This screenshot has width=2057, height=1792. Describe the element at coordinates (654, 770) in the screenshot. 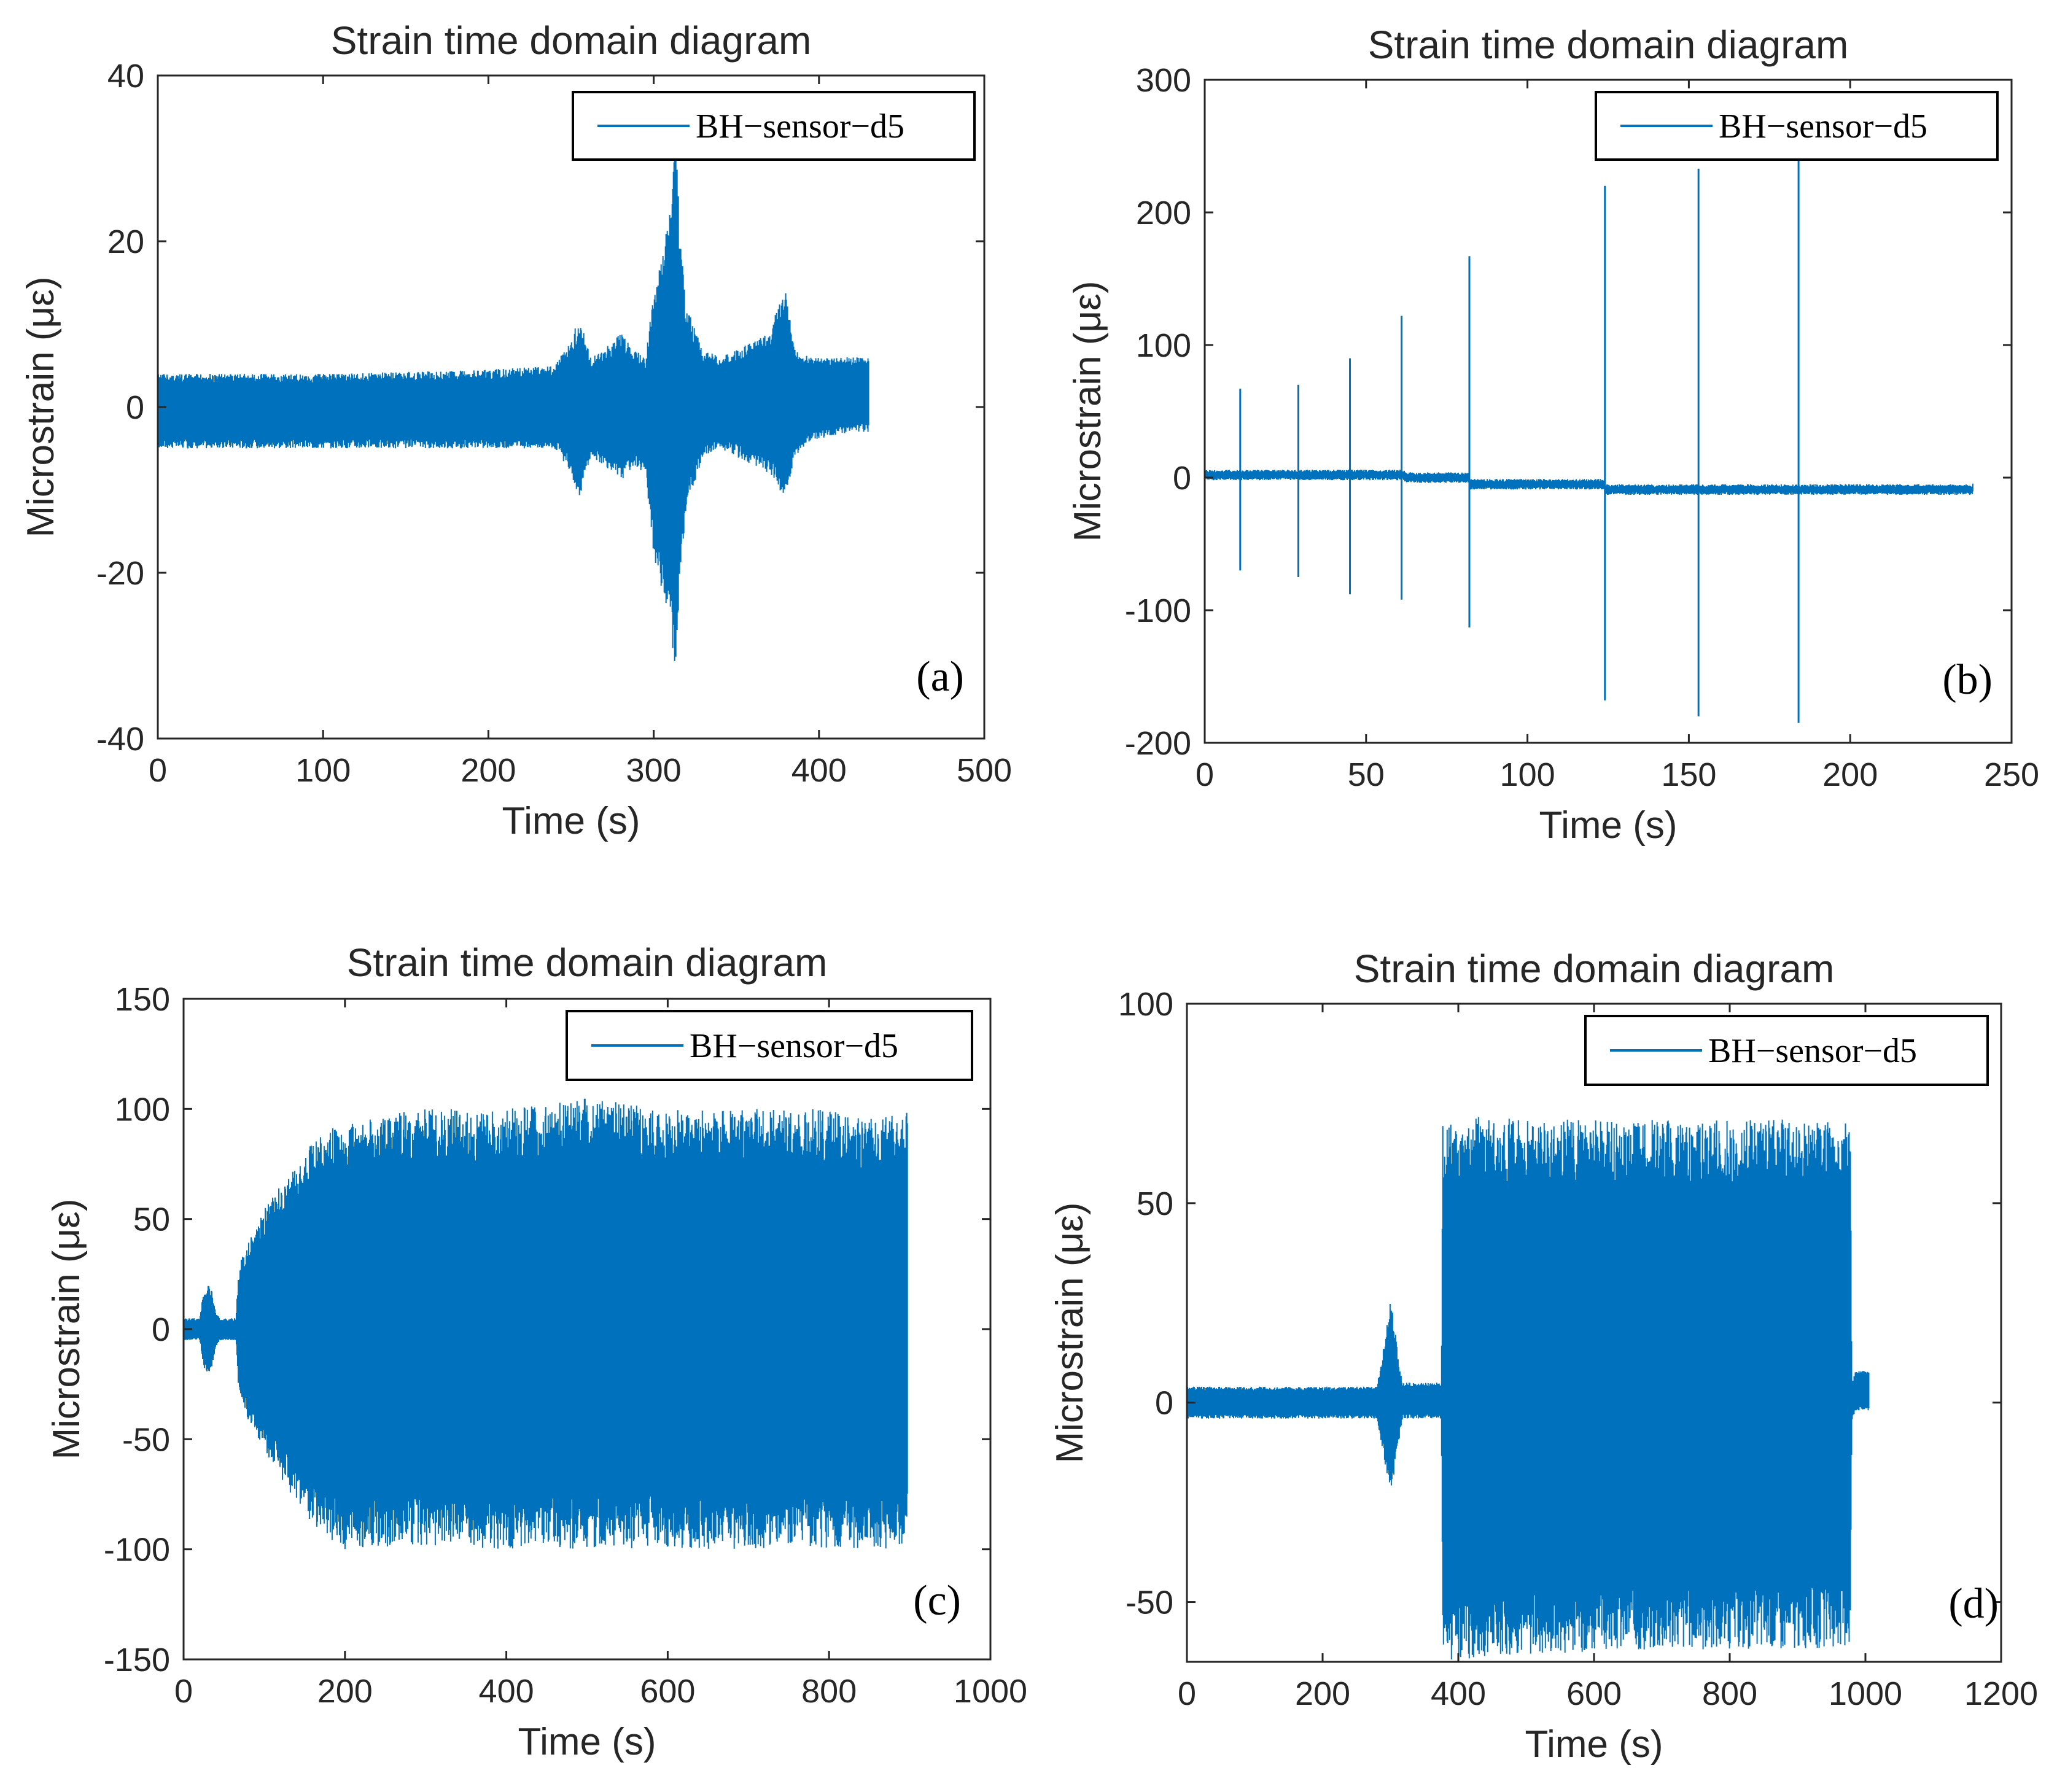

I see `x-tick-label: 300` at that location.